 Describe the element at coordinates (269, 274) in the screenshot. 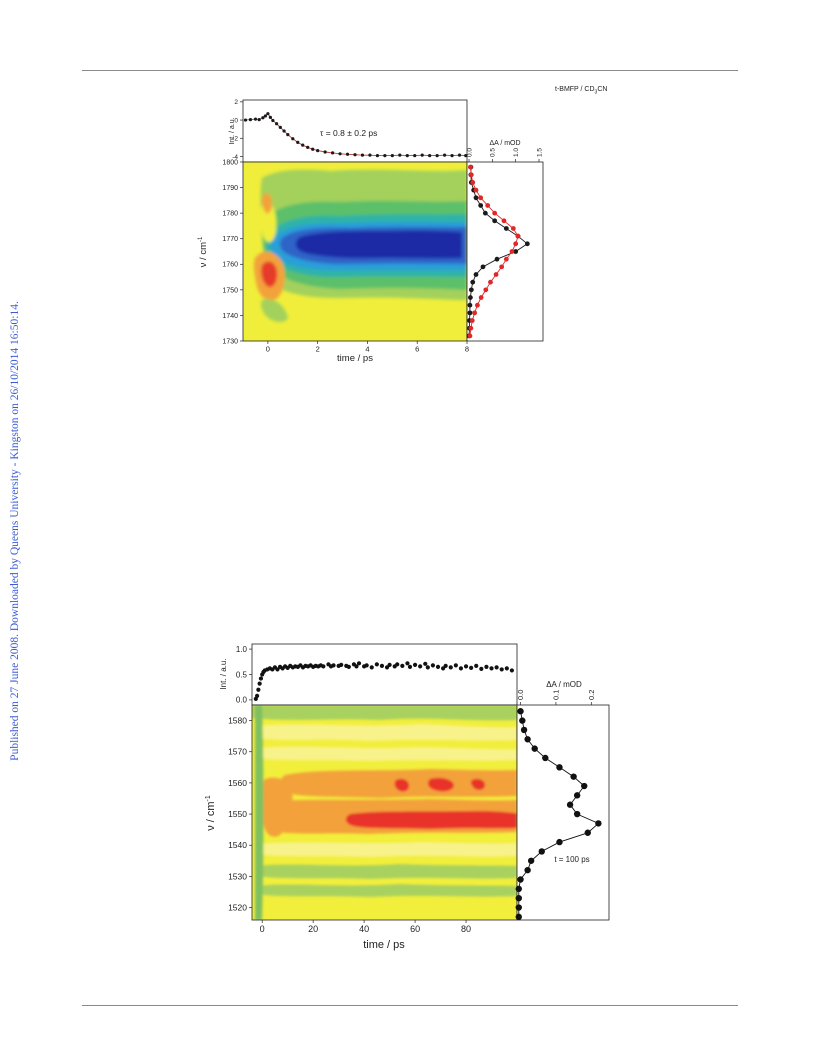

I see `fig1-contour-red` at that location.